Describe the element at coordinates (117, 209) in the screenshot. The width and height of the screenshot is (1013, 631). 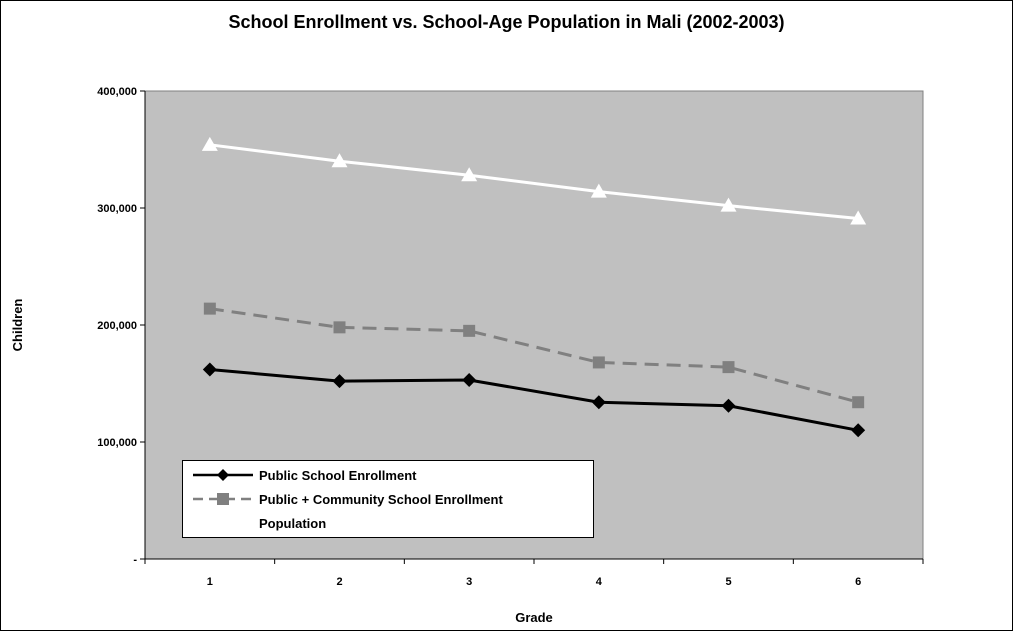
I see `y-tick-label: 300,000` at that location.